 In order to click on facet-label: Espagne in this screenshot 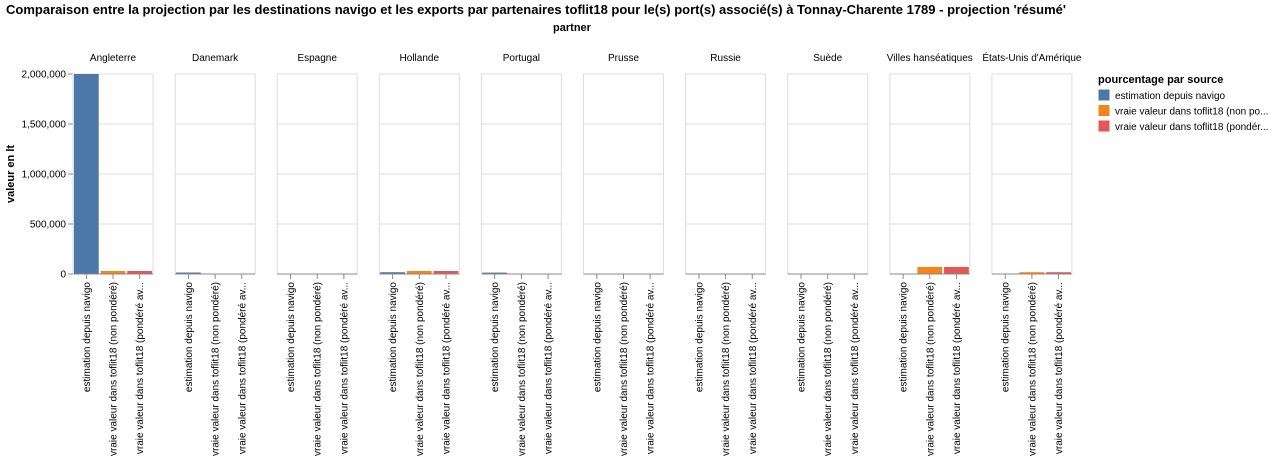, I will do `click(317, 58)`.